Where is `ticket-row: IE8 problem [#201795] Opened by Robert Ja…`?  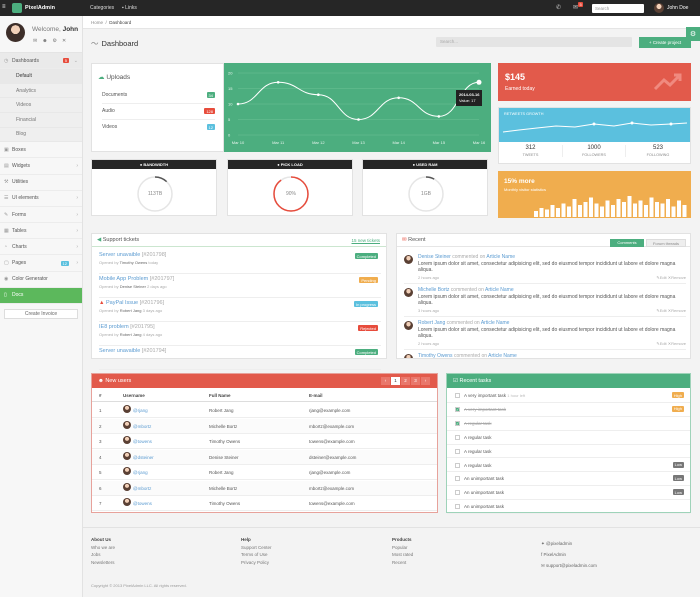
ticket-row: IE8 problem [#201795] Opened by Robert Ja… is located at coordinates (240, 335).